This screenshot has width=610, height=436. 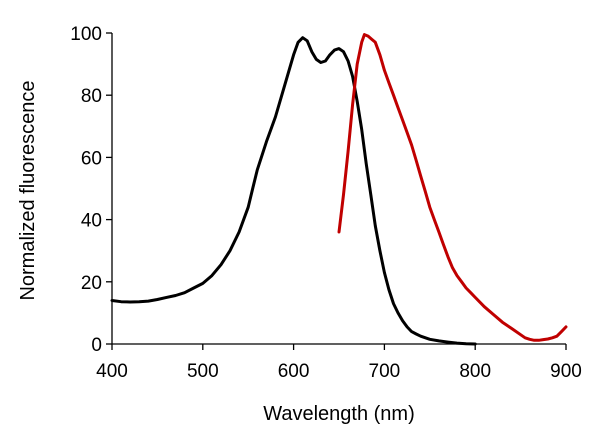 I want to click on y-tick-label: 20, so click(x=91, y=283).